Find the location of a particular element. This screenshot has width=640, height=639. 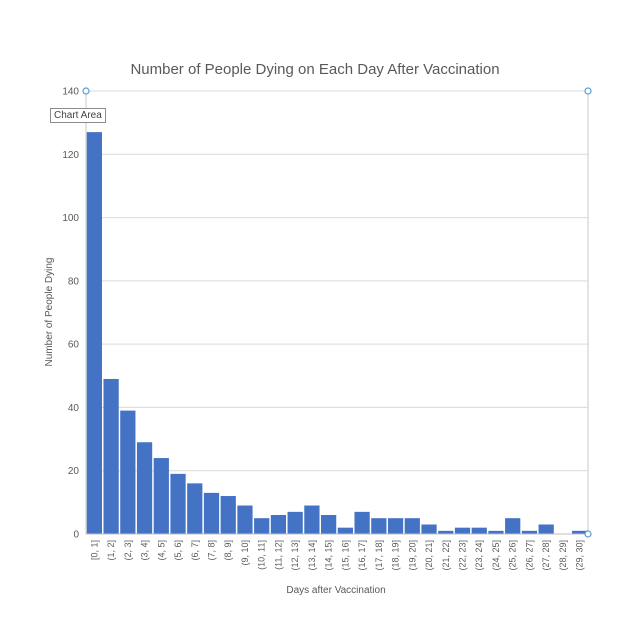

x-tick-label: [0, 1] is located at coordinates (94, 550).